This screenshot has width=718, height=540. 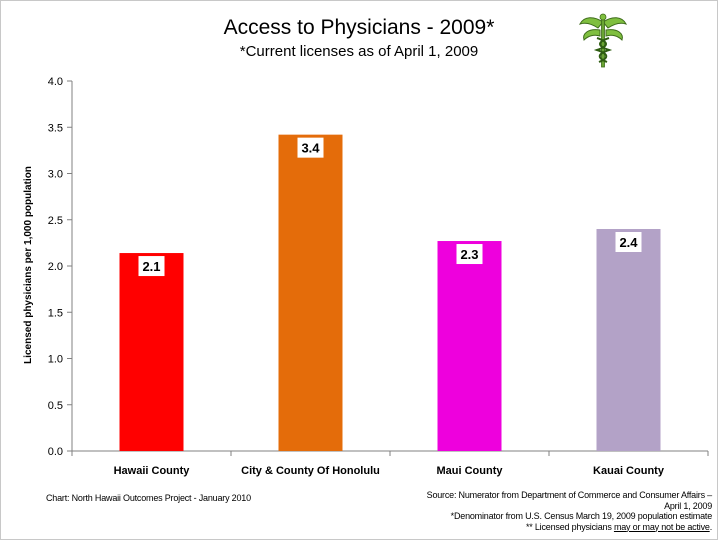 I want to click on y-tick-label: 2.5, so click(x=55, y=221).